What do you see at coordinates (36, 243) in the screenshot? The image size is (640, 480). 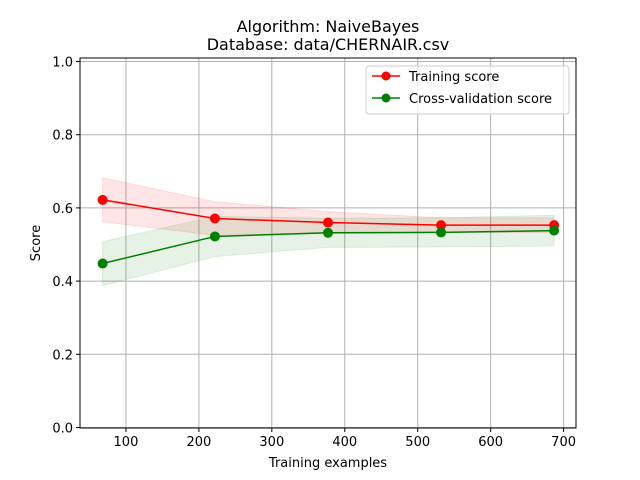 I see `y-axis-label: Score` at bounding box center [36, 243].